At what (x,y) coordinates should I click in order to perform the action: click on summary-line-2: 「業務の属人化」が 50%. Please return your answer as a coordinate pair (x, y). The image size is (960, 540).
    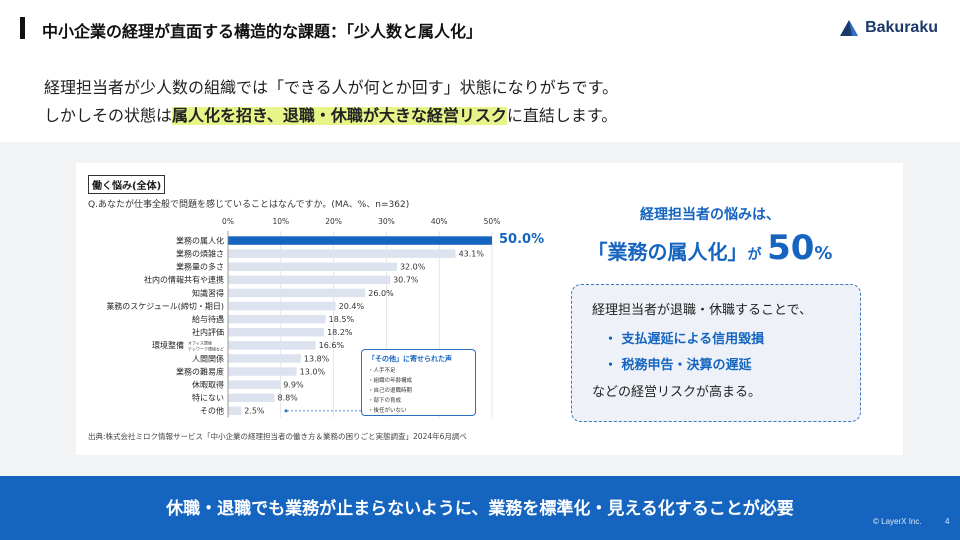
    Looking at the image, I should click on (710, 248).